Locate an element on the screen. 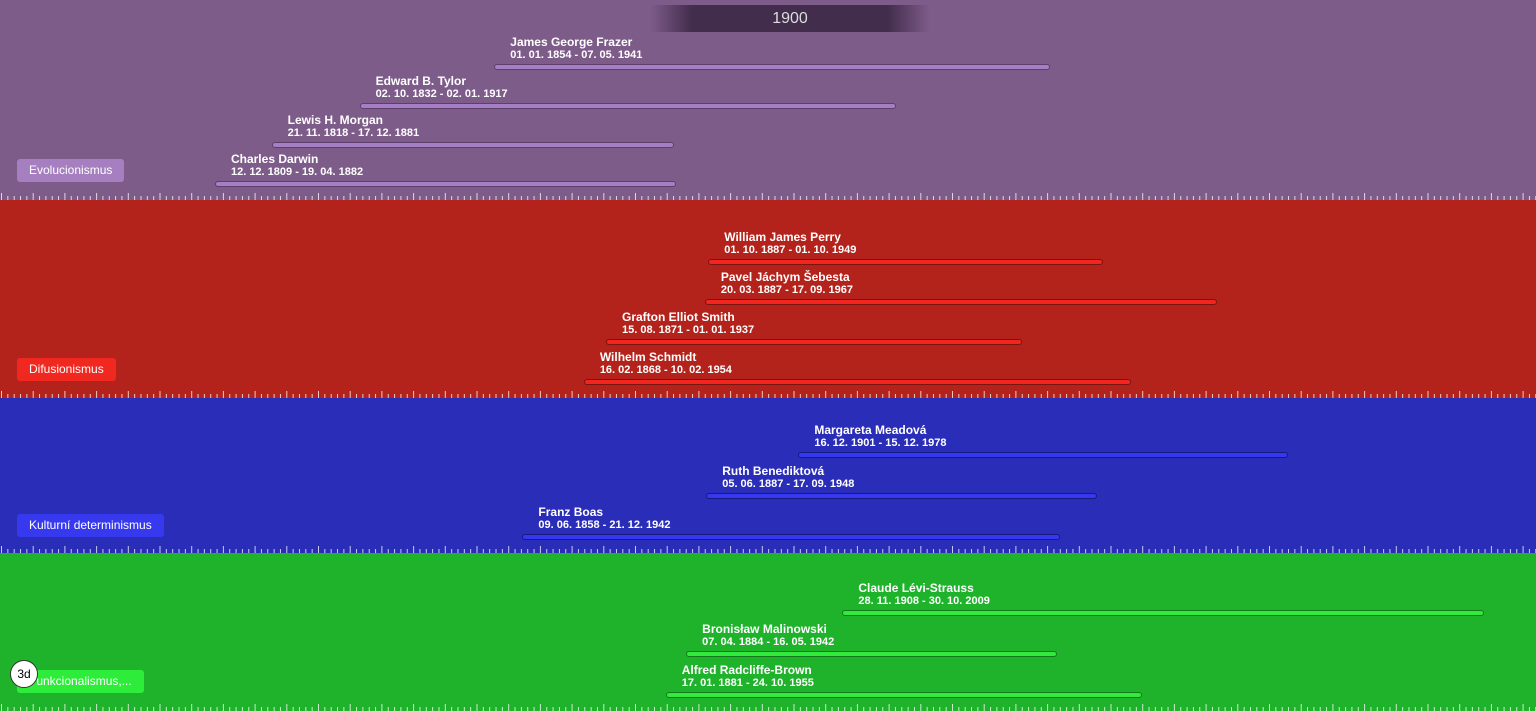  person-name: Alfred Radcliffe-Brown is located at coordinates (746, 670).